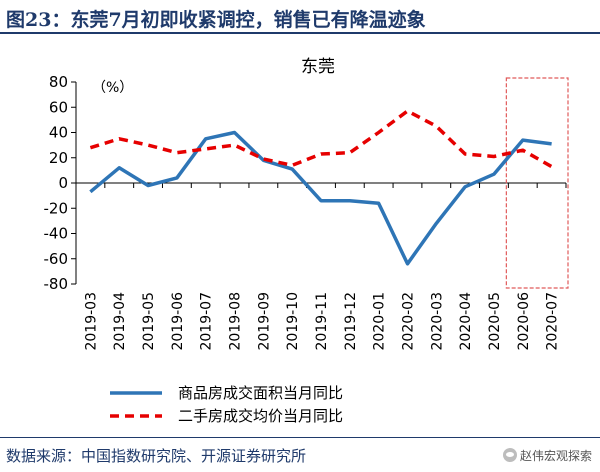 Image resolution: width=600 pixels, height=472 pixels. Describe the element at coordinates (226, 404) in the screenshot. I see `legend: 商品房成交面积当月同比 二手房成交均价当月同比` at that location.